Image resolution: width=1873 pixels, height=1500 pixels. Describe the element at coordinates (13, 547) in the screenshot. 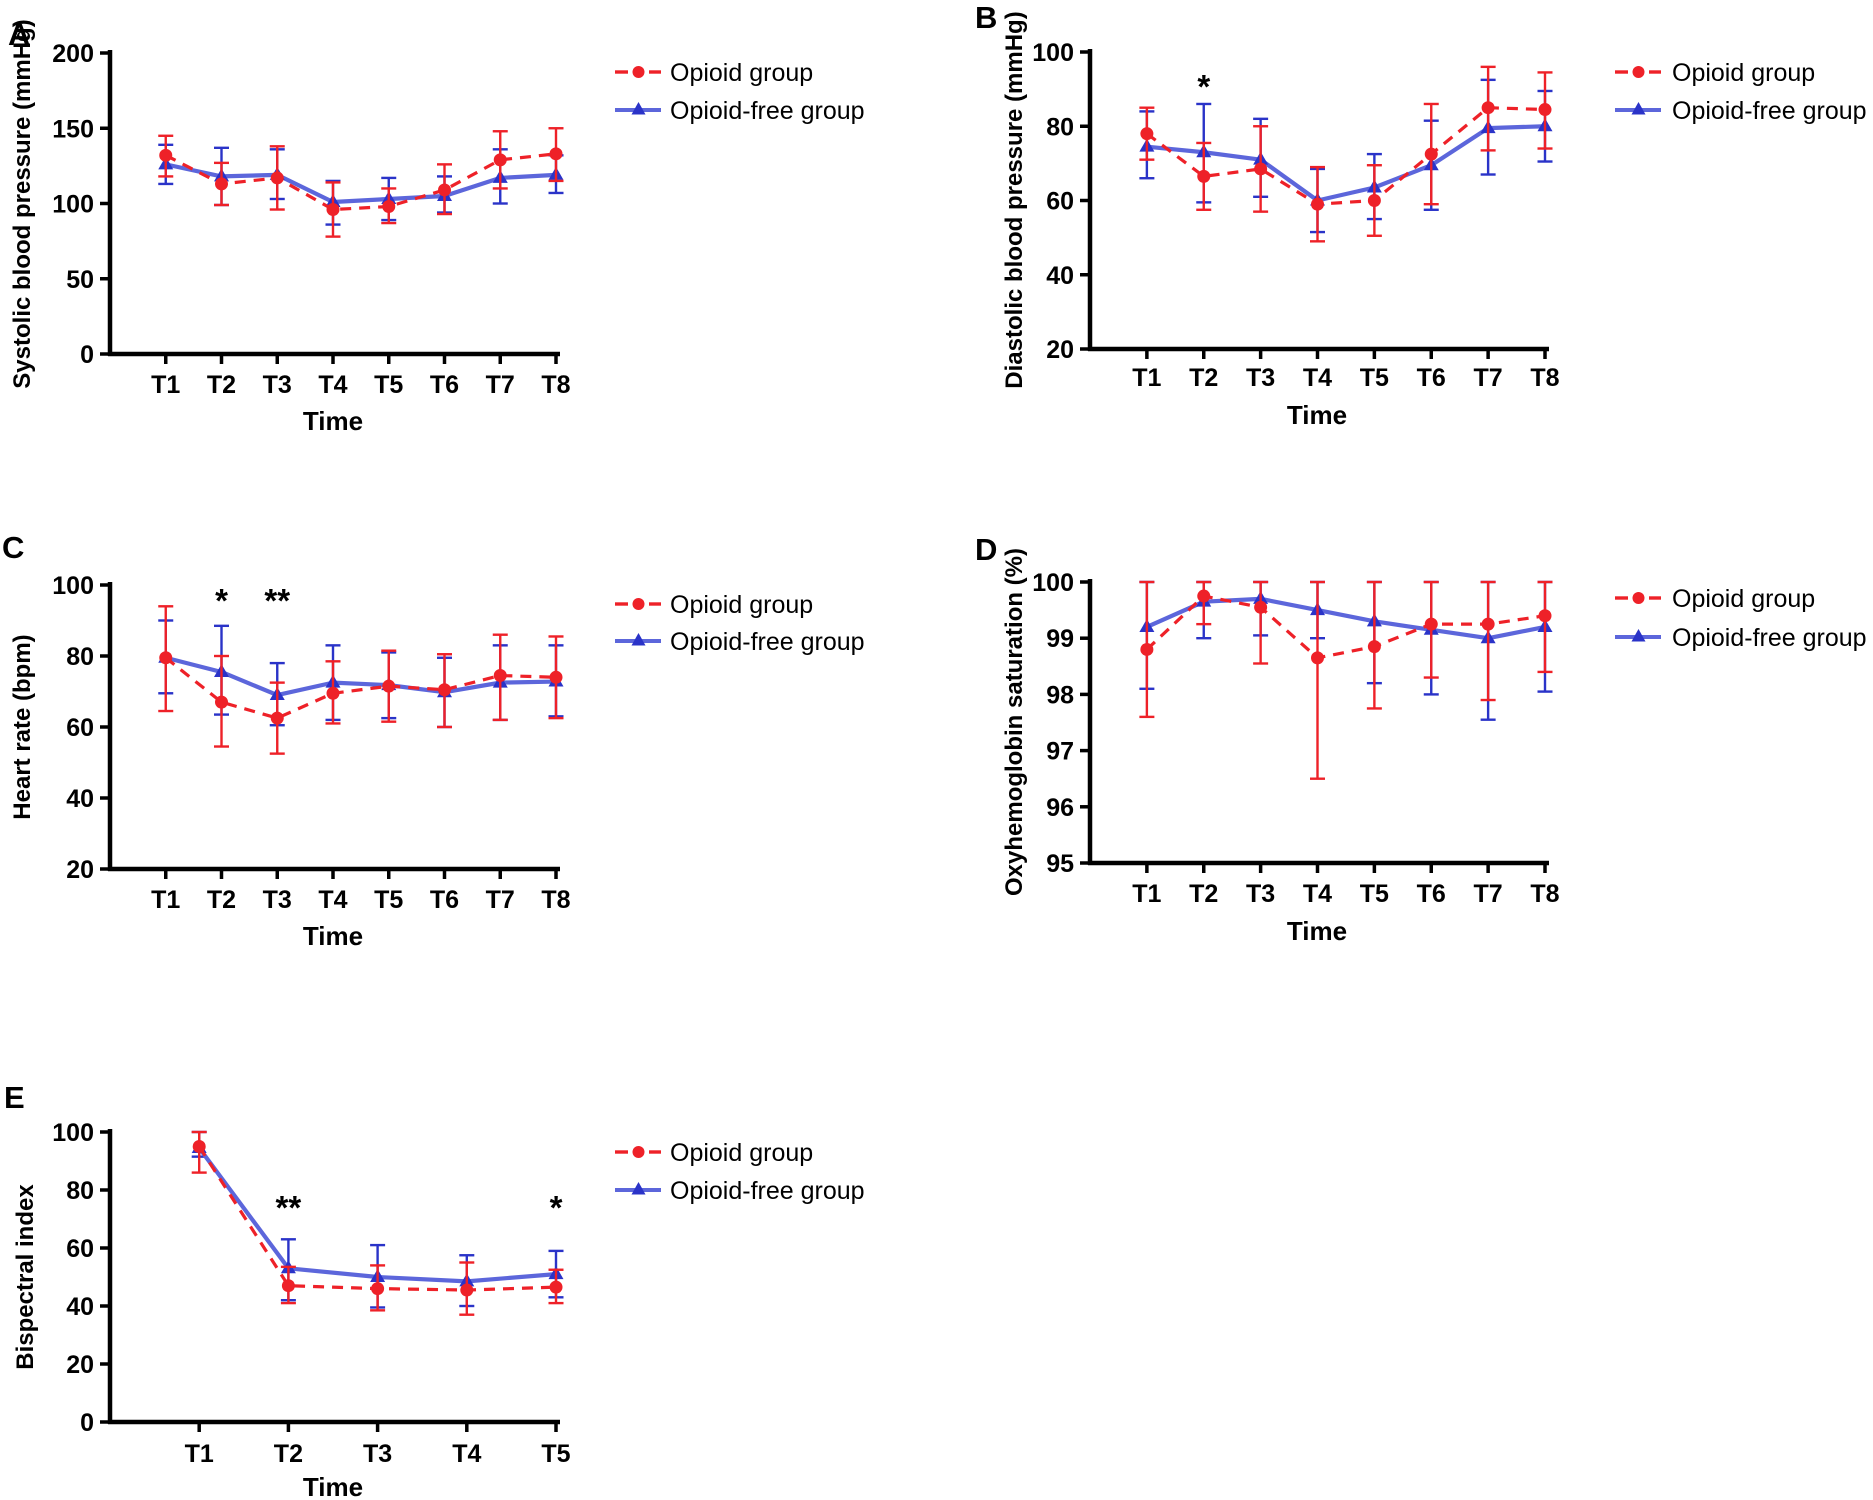

I see `panel-label-c: C` at that location.